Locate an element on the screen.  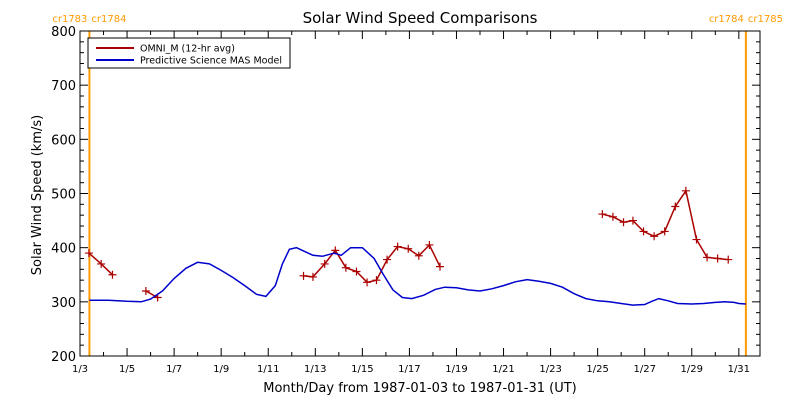
y-tick-label: 400 is located at coordinates (63, 249).